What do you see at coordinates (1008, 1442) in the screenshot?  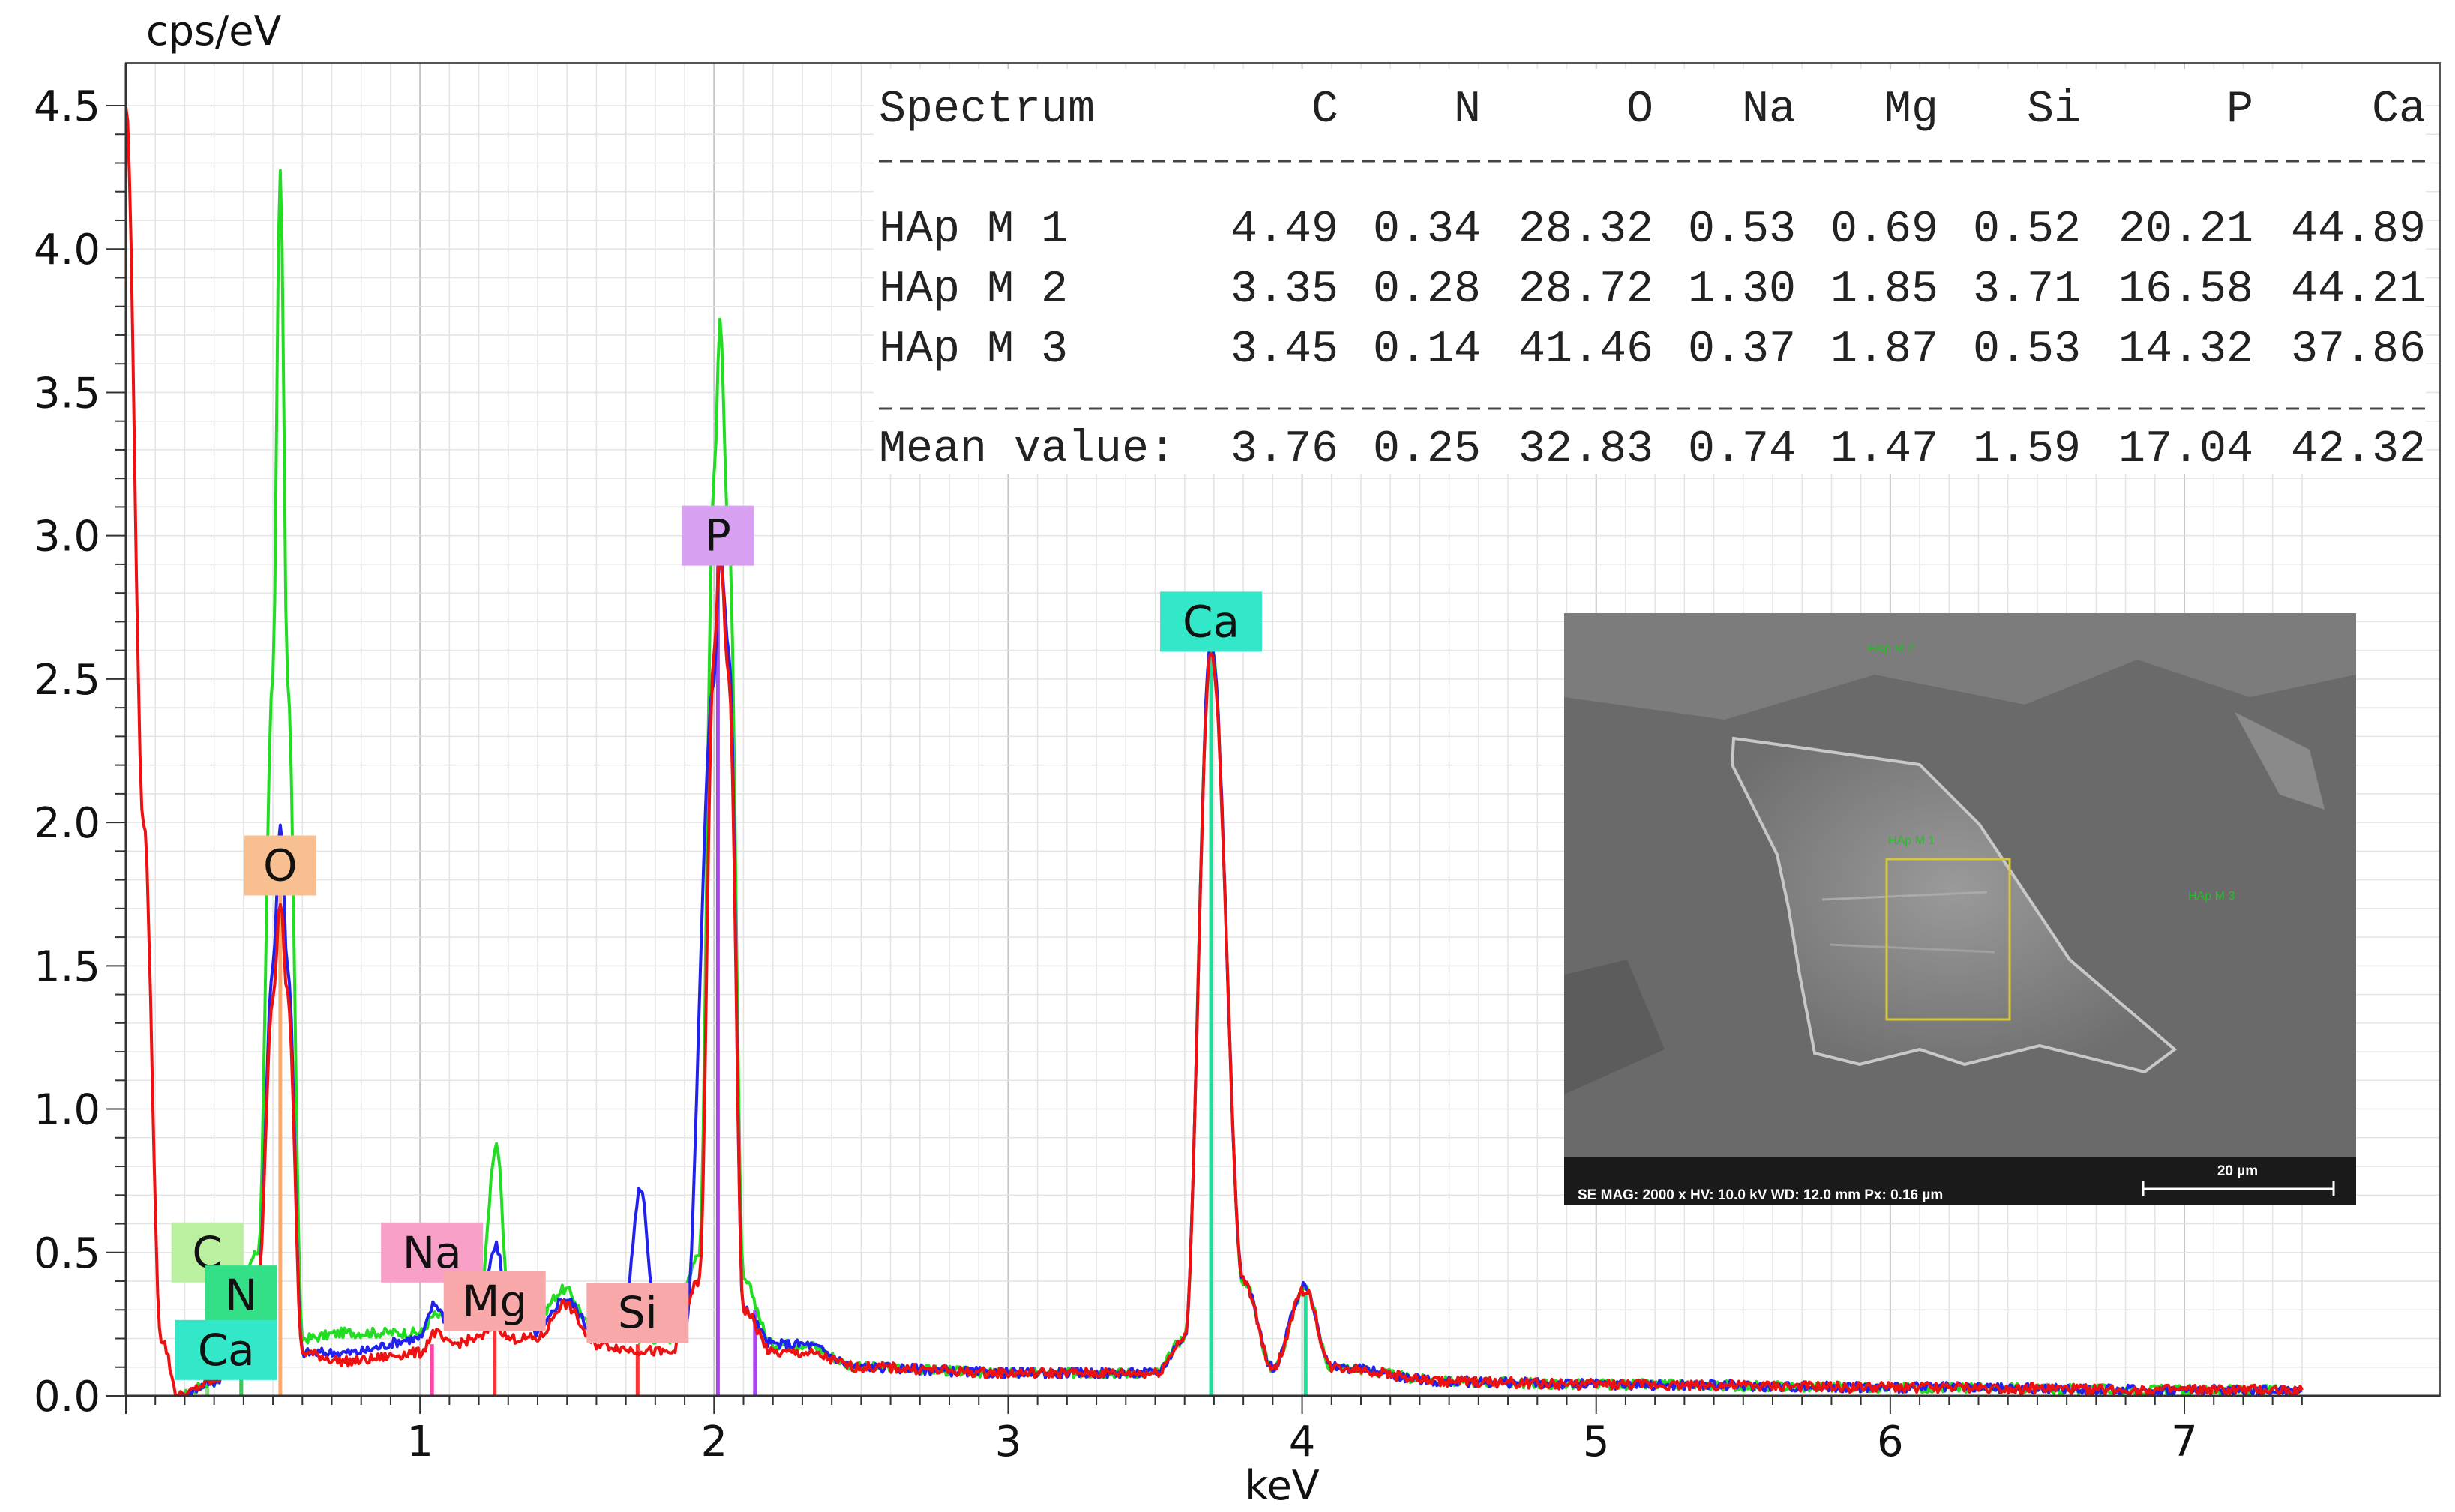 I see `x-tick-label: 3` at bounding box center [1008, 1442].